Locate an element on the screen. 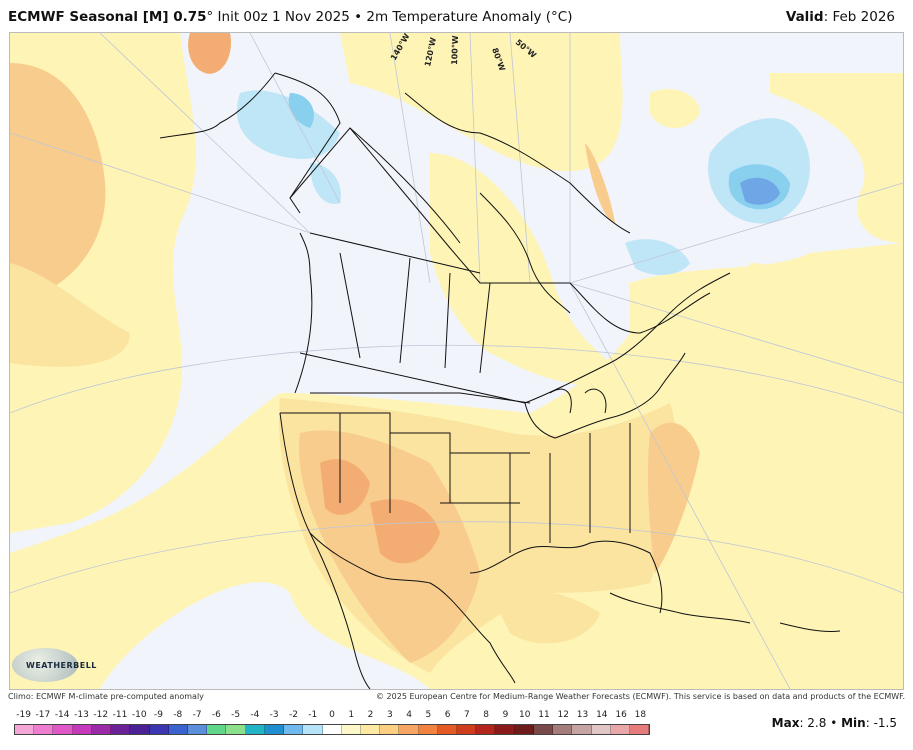 Image resolution: width=913 pixels, height=750 pixels. colorbar-label: -13 is located at coordinates (81, 715).